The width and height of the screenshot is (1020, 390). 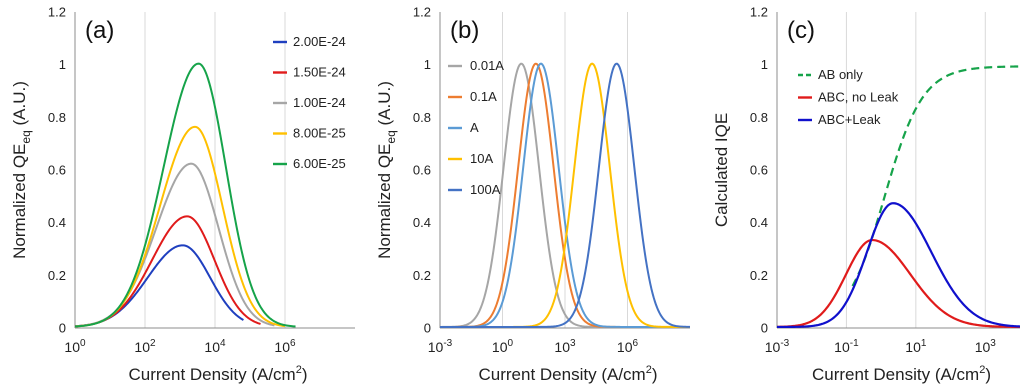 I want to click on legend-label: 10A, so click(x=481, y=158).